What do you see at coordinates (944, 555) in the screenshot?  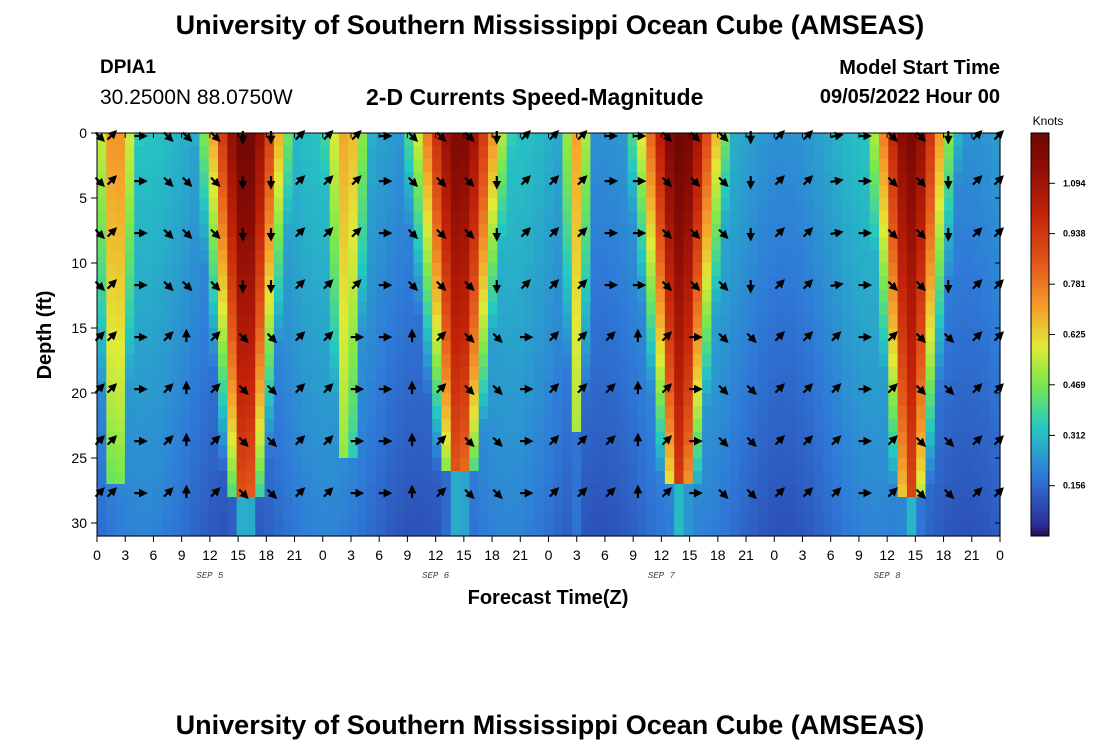 I see `x-tick-label: 18` at bounding box center [944, 555].